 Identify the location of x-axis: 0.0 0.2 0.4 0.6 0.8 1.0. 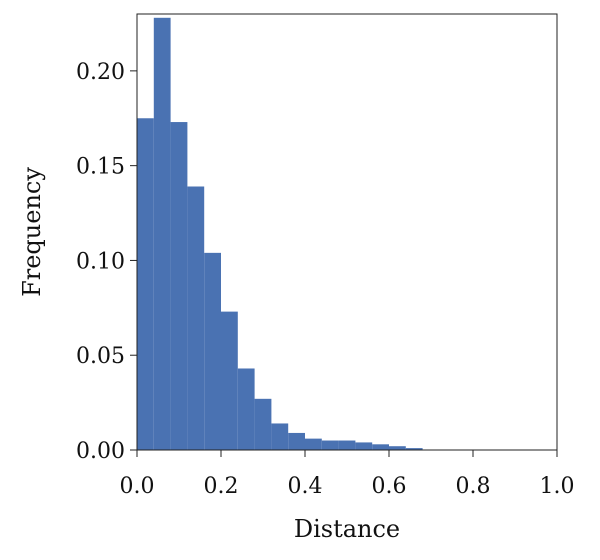
(347, 474).